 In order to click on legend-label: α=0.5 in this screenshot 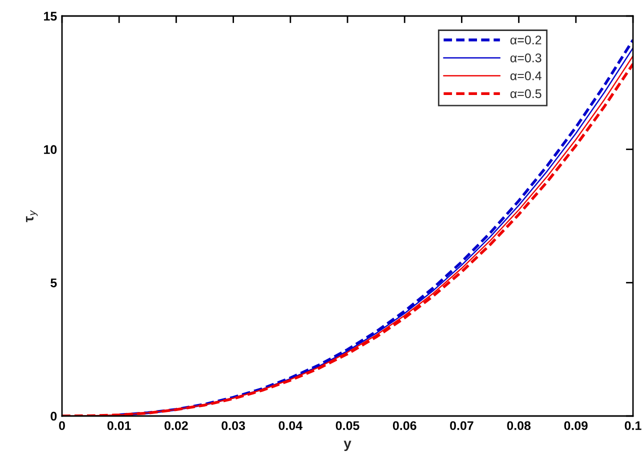, I will do `click(526, 93)`.